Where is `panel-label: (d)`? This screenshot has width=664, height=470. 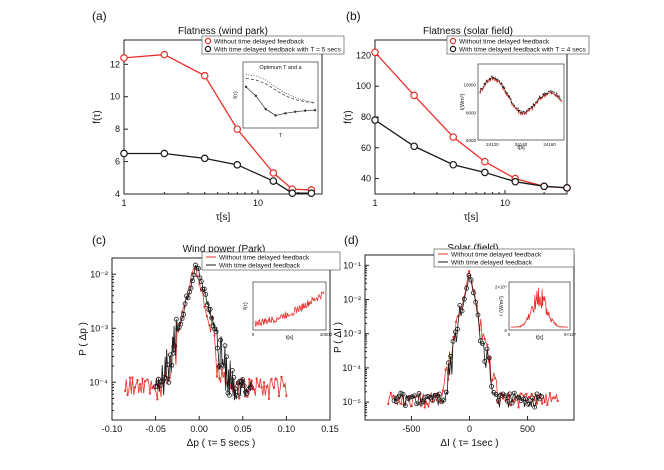
panel-label: (d) is located at coordinates (351, 240).